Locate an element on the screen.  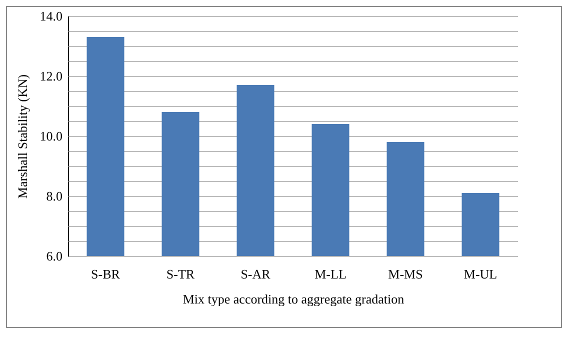
y-axis-title: Marshall Stability (KN) is located at coordinates (22, 136).